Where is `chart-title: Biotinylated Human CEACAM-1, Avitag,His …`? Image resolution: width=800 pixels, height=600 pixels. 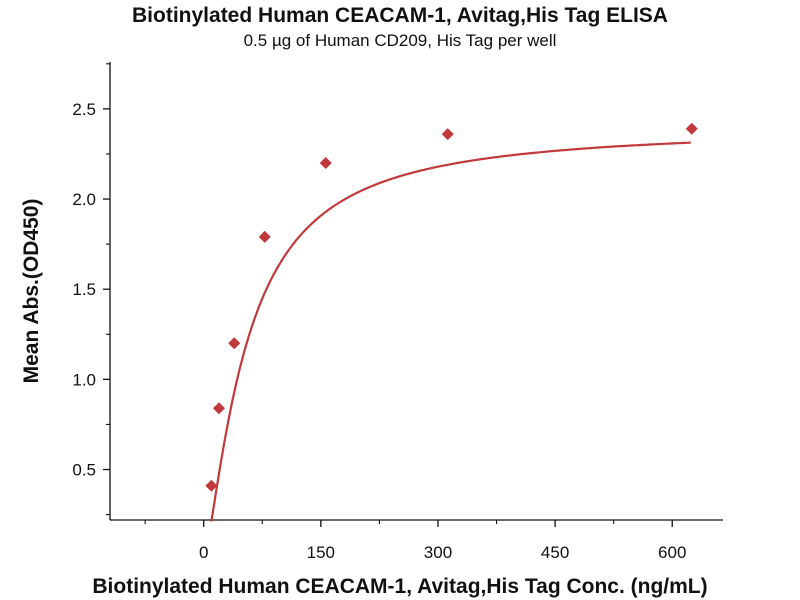 chart-title: Biotinylated Human CEACAM-1, Avitag,His … is located at coordinates (400, 15).